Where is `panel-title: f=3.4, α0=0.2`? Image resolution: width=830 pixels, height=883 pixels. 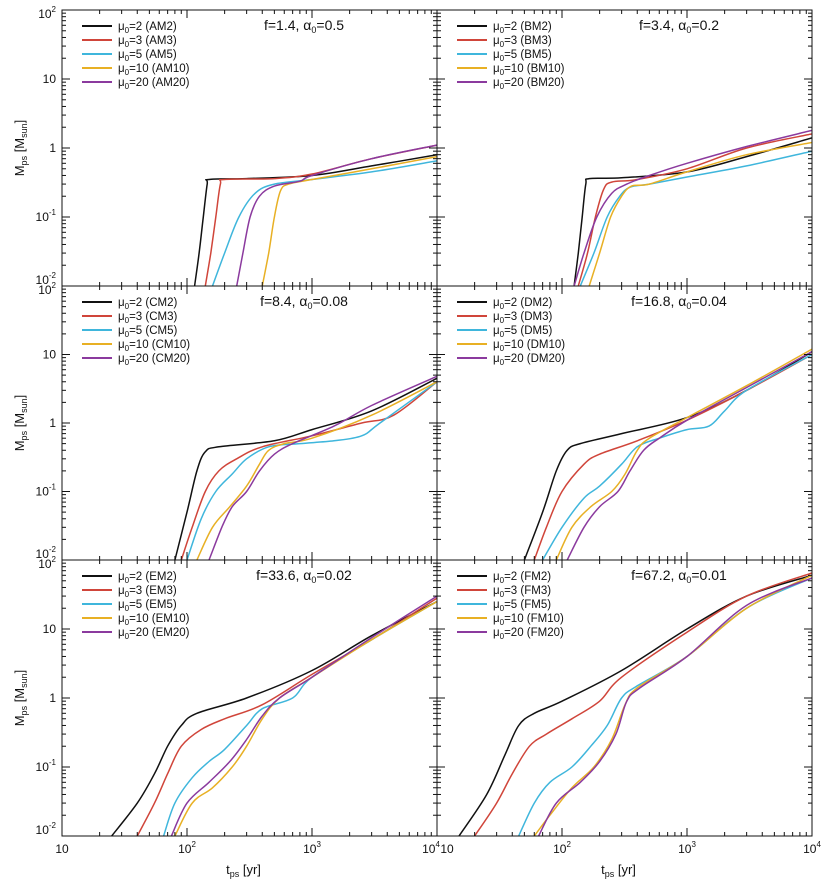
panel-title: f=3.4, α0=0.2 is located at coordinates (679, 26).